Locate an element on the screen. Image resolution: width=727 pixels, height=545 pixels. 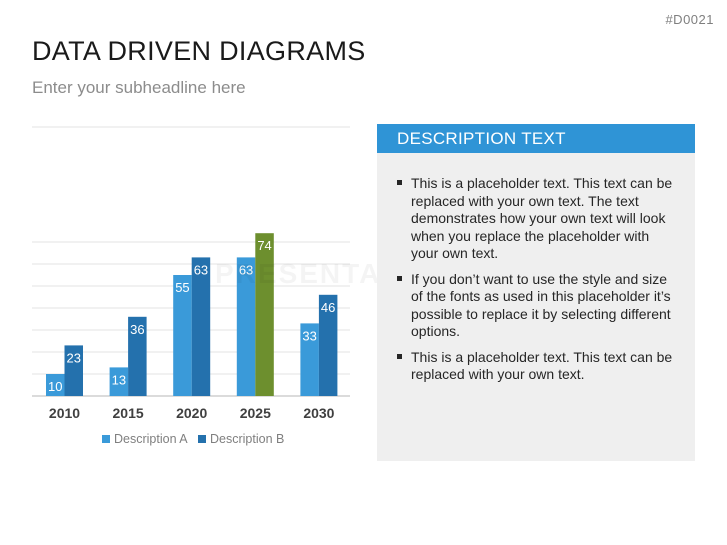
data-label: 23 is located at coordinates (74, 357).